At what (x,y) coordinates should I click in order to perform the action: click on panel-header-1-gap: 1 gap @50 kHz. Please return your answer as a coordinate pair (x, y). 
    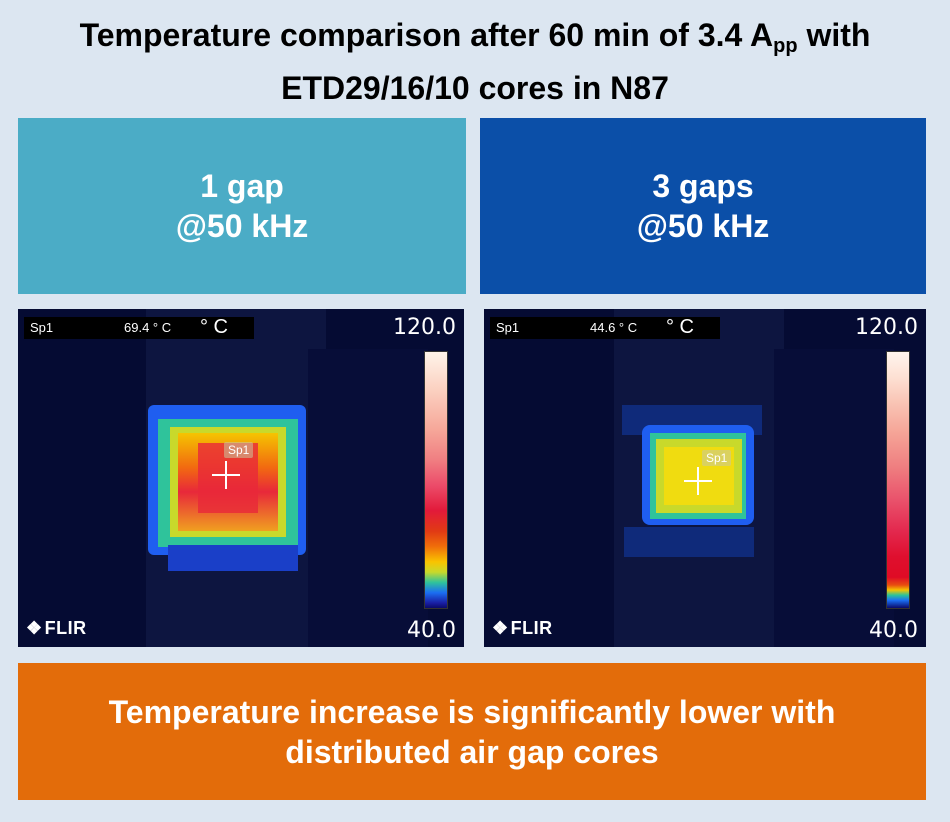
    Looking at the image, I should click on (242, 206).